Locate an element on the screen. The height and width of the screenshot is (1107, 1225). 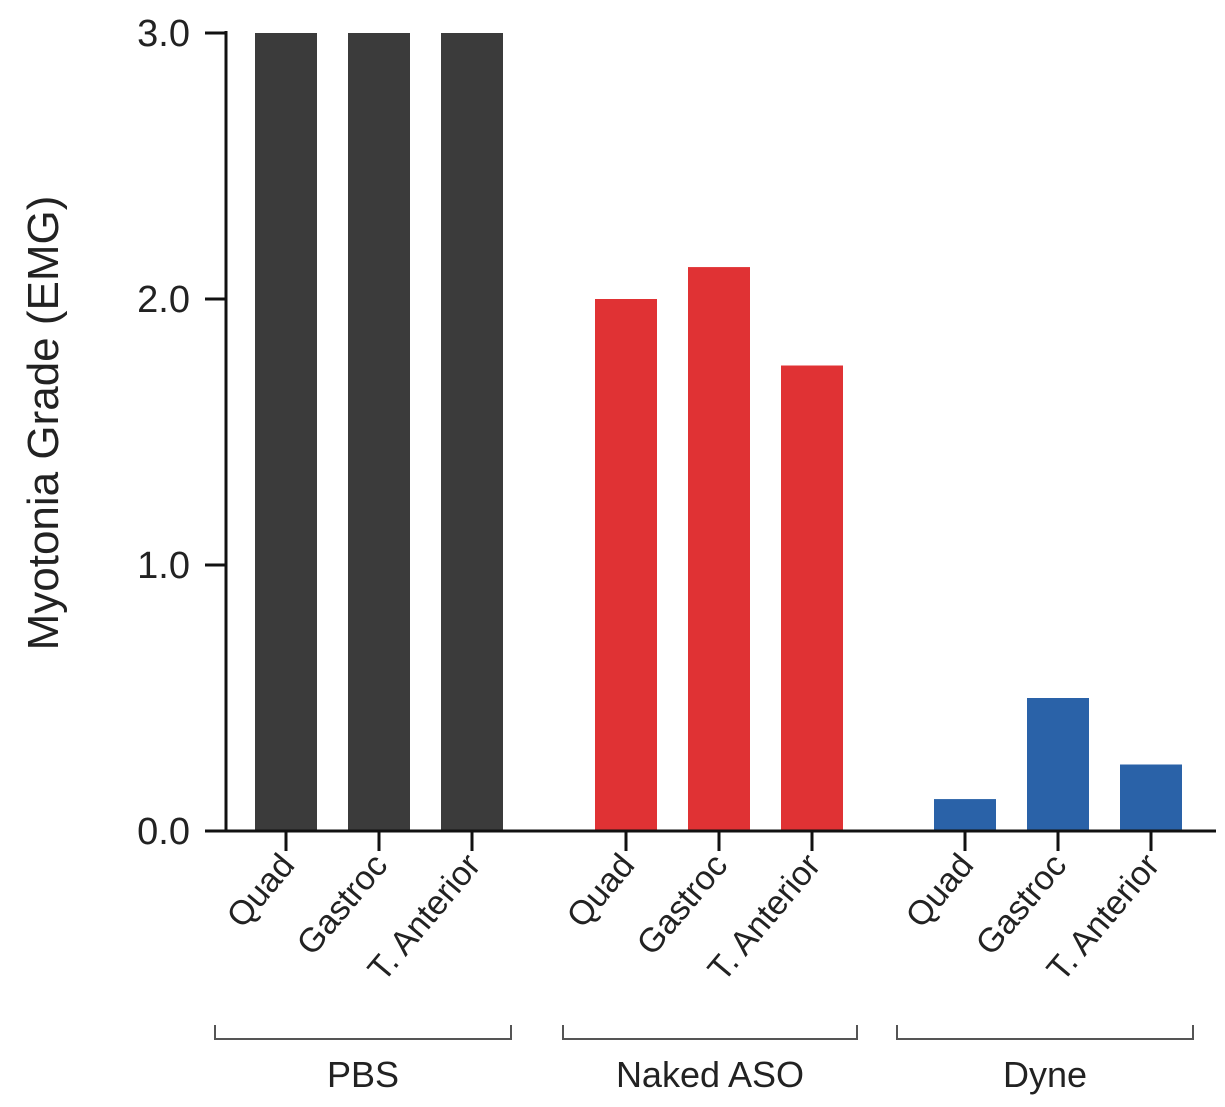
group-label: Dyne is located at coordinates (1045, 1074).